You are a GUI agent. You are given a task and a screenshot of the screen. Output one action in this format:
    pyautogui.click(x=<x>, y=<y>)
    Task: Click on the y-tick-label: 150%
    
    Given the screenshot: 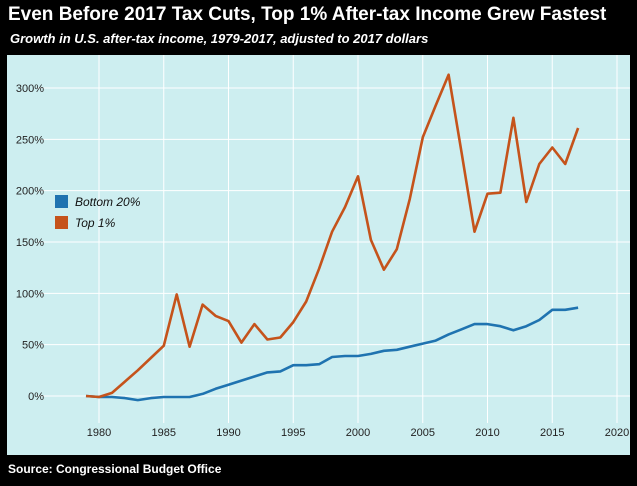 What is the action you would take?
    pyautogui.click(x=30, y=243)
    